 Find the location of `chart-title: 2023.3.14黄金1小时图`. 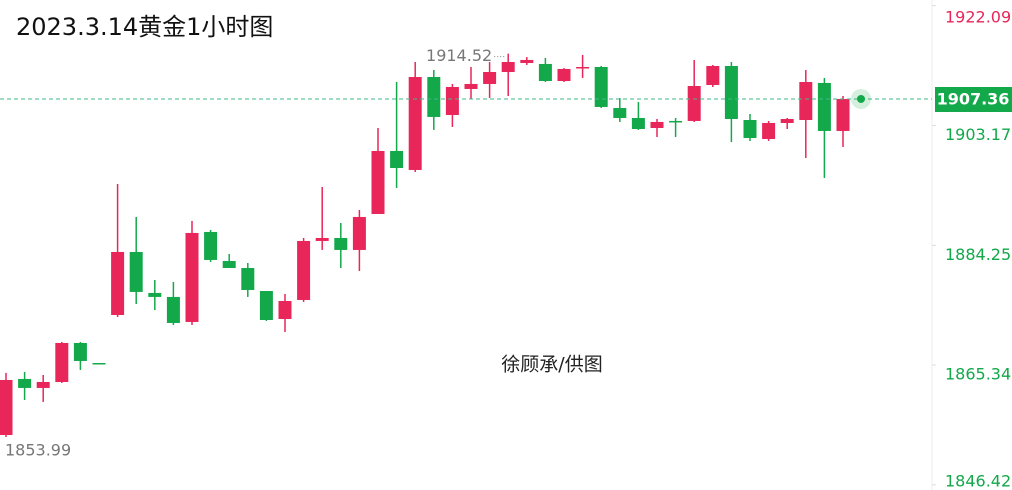

chart-title: 2023.3.14黄金1小时图 is located at coordinates (144, 27).